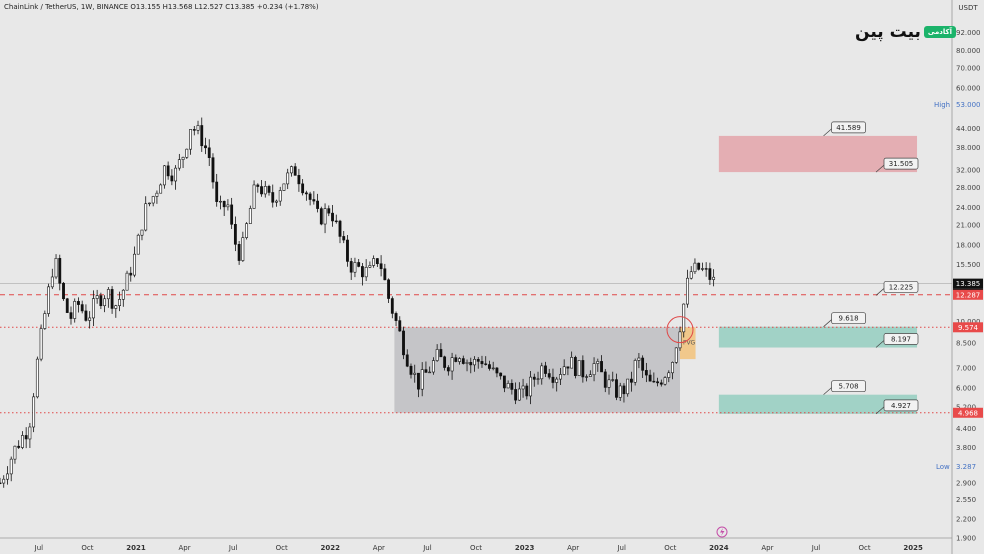  What do you see at coordinates (968, 225) in the screenshot?
I see `y-tick-label: 21.000` at bounding box center [968, 225].